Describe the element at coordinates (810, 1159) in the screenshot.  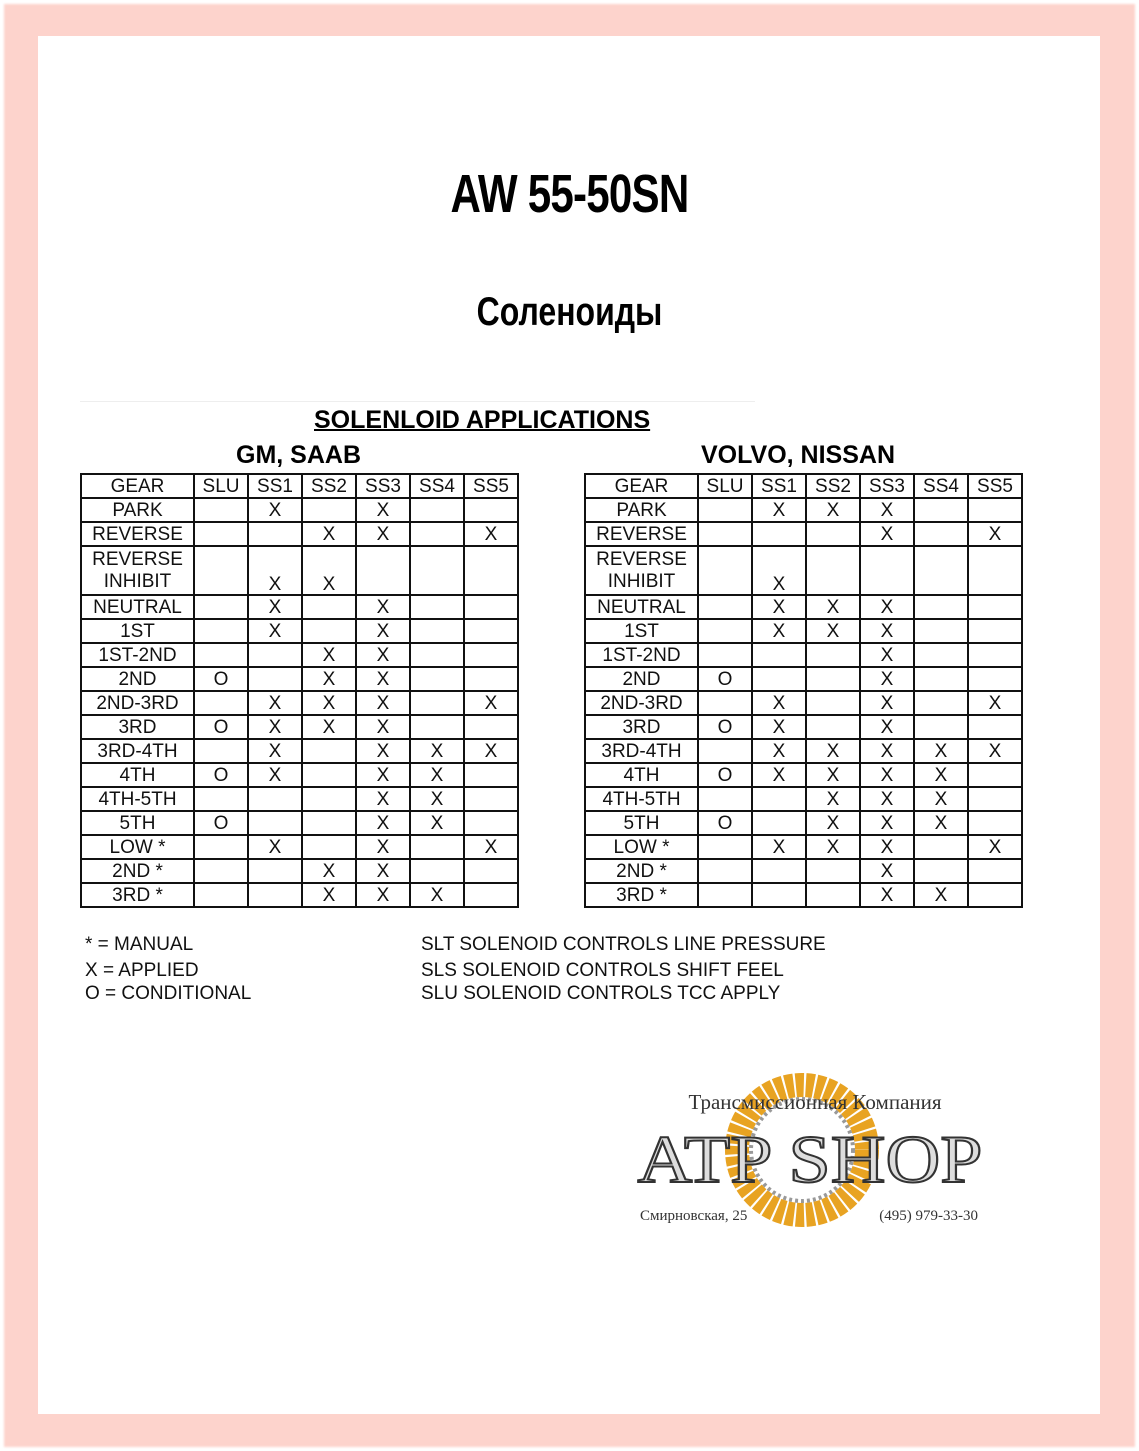
I see `logo-name: ATP SHOP` at that location.